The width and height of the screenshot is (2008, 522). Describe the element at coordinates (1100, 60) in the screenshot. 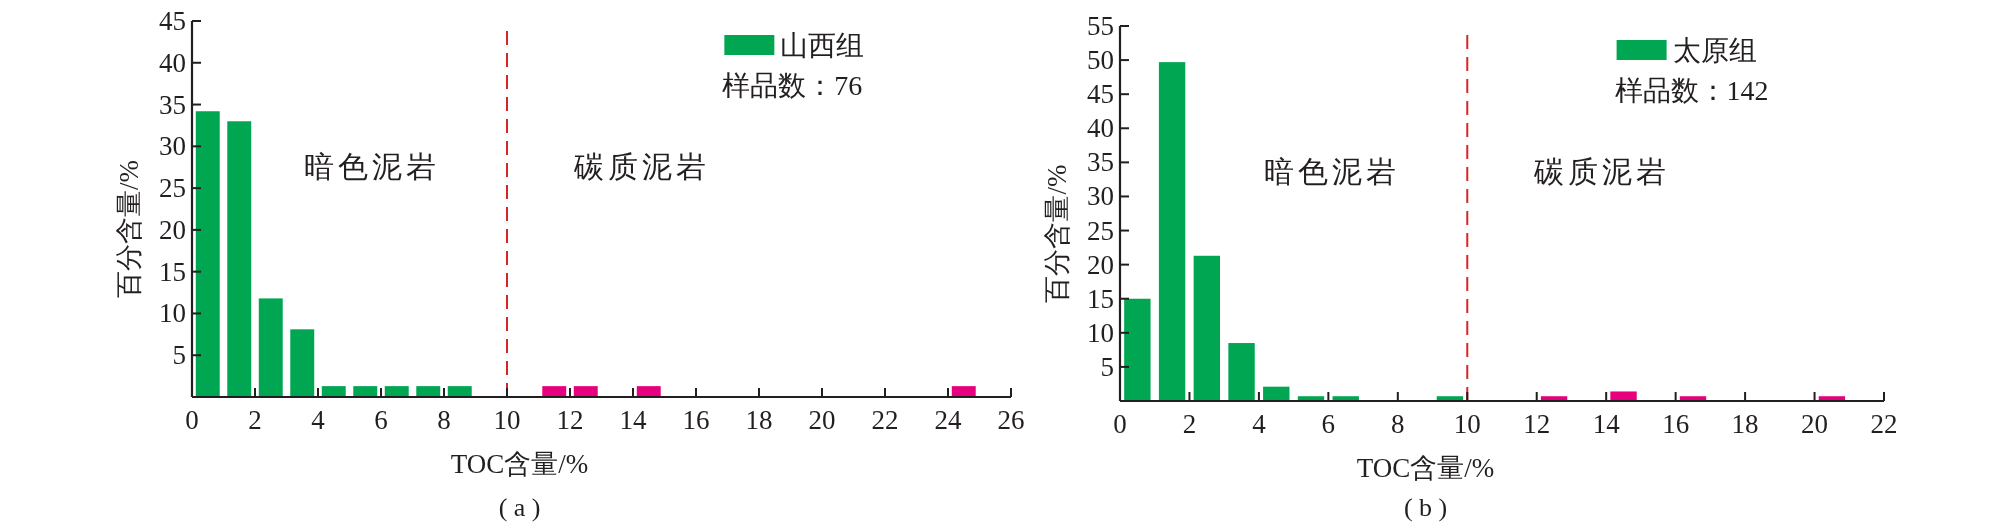

I see `y-tick-label: 50` at that location.